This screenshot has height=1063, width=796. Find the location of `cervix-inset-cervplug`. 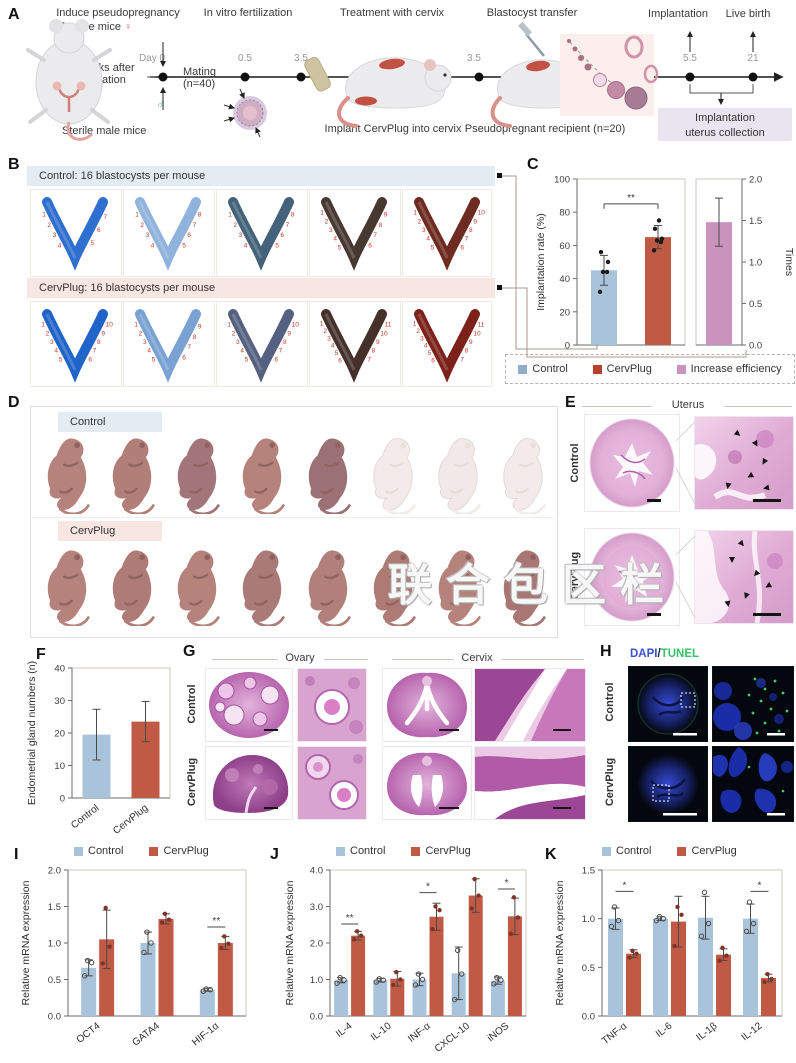

cervix-inset-cervplug is located at coordinates (530, 783).